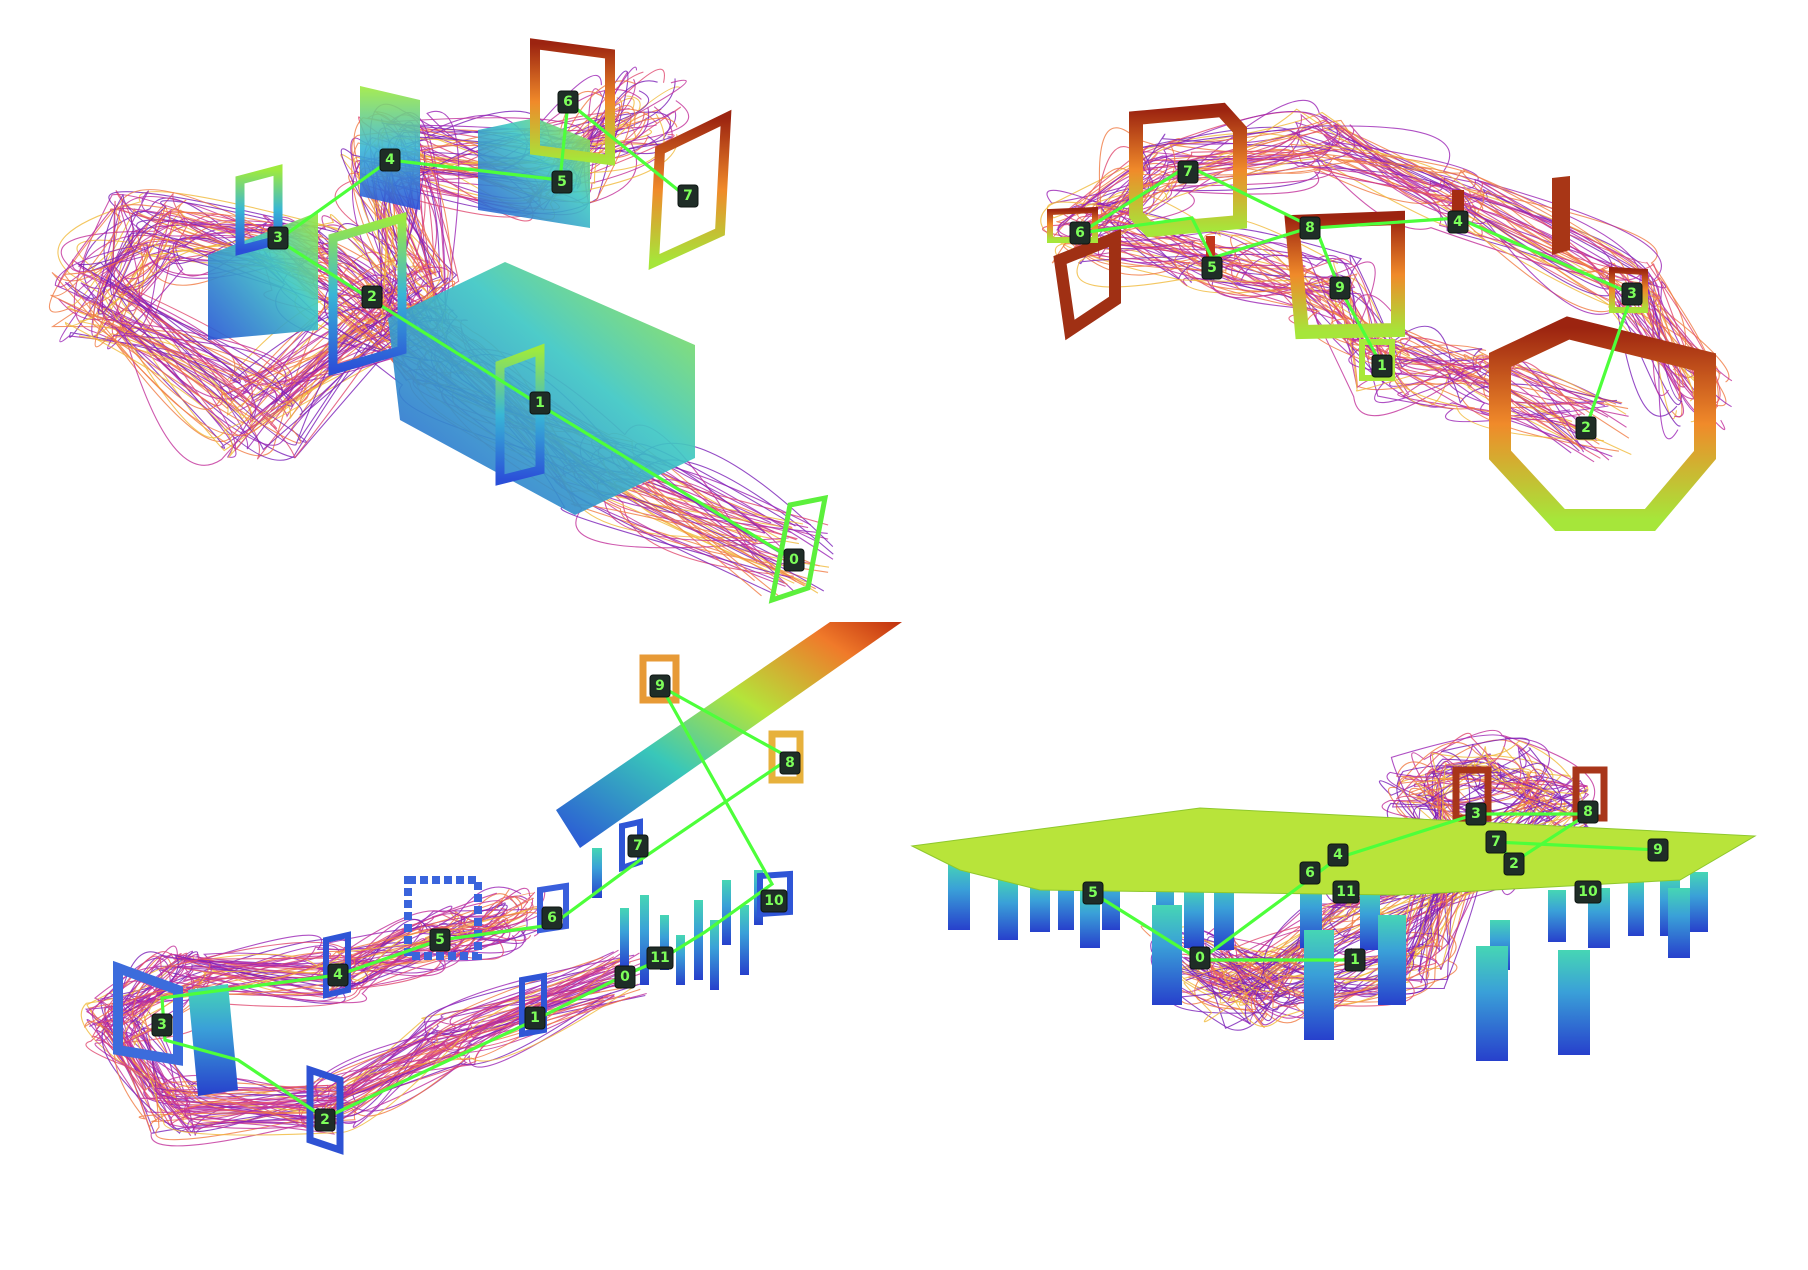 Image resolution: width=1808 pixels, height=1270 pixels. I want to click on waypoint-tag: 8, so click(1588, 812).